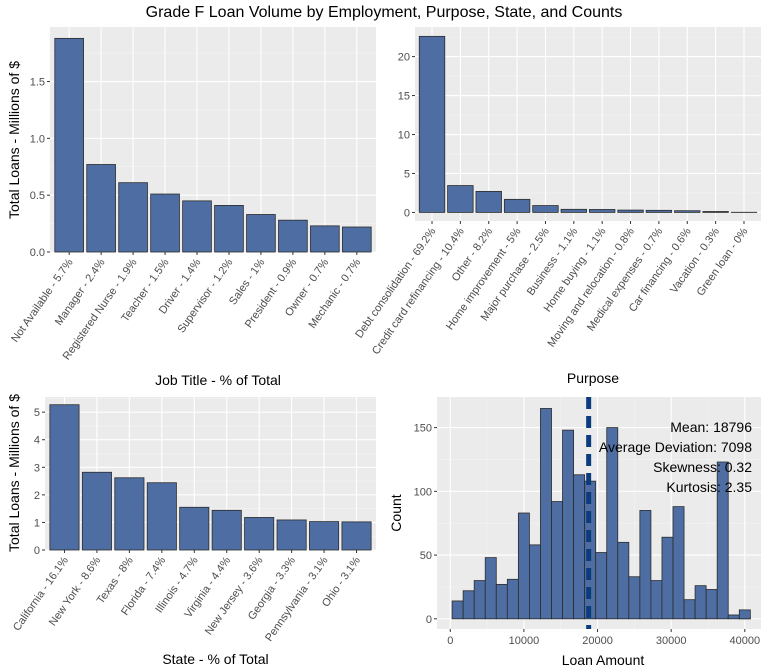 The image size is (768, 672). Describe the element at coordinates (404, 97) in the screenshot. I see `y-tick-label: 15` at that location.